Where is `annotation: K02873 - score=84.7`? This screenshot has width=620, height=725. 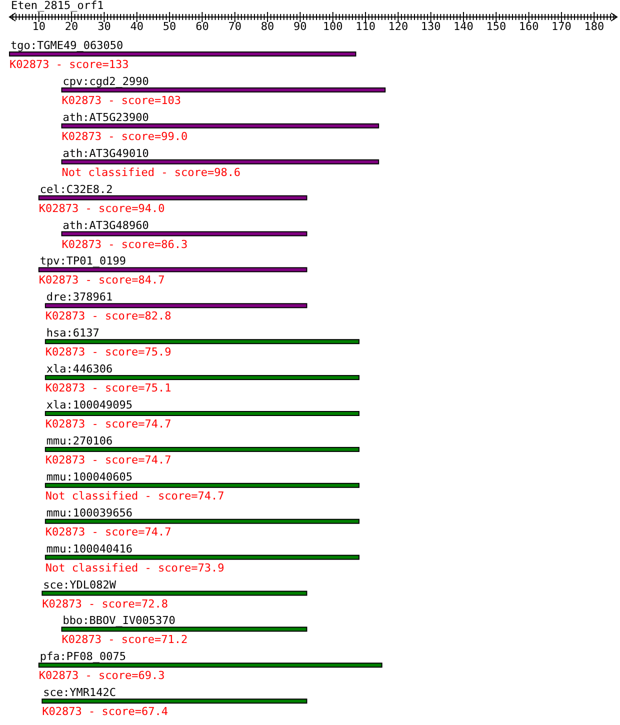 annotation: K02873 - score=84.7 is located at coordinates (101, 280).